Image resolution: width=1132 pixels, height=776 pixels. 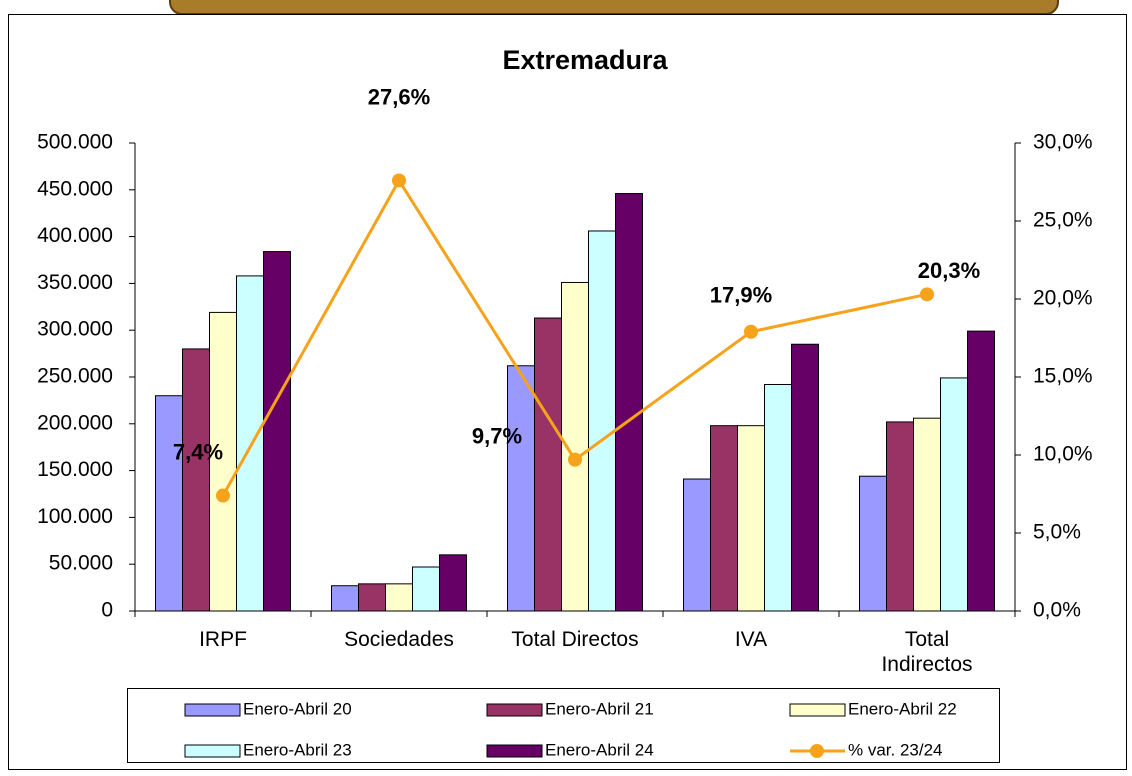 I want to click on x-tick-label: Total Directos, so click(x=575, y=639).